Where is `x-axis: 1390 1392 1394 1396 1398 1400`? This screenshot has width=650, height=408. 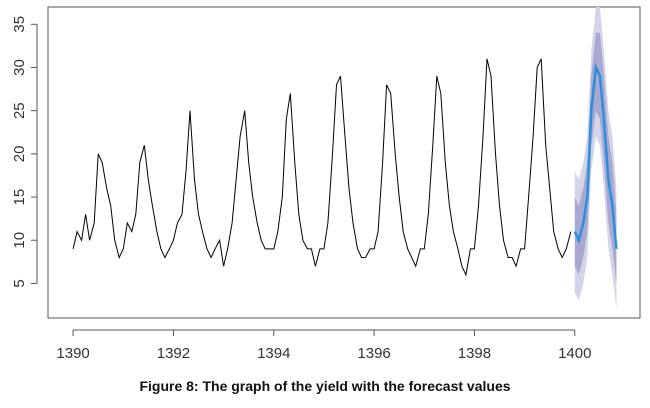
x-axis: 1390 1392 1394 1396 1398 1400 is located at coordinates (323, 345).